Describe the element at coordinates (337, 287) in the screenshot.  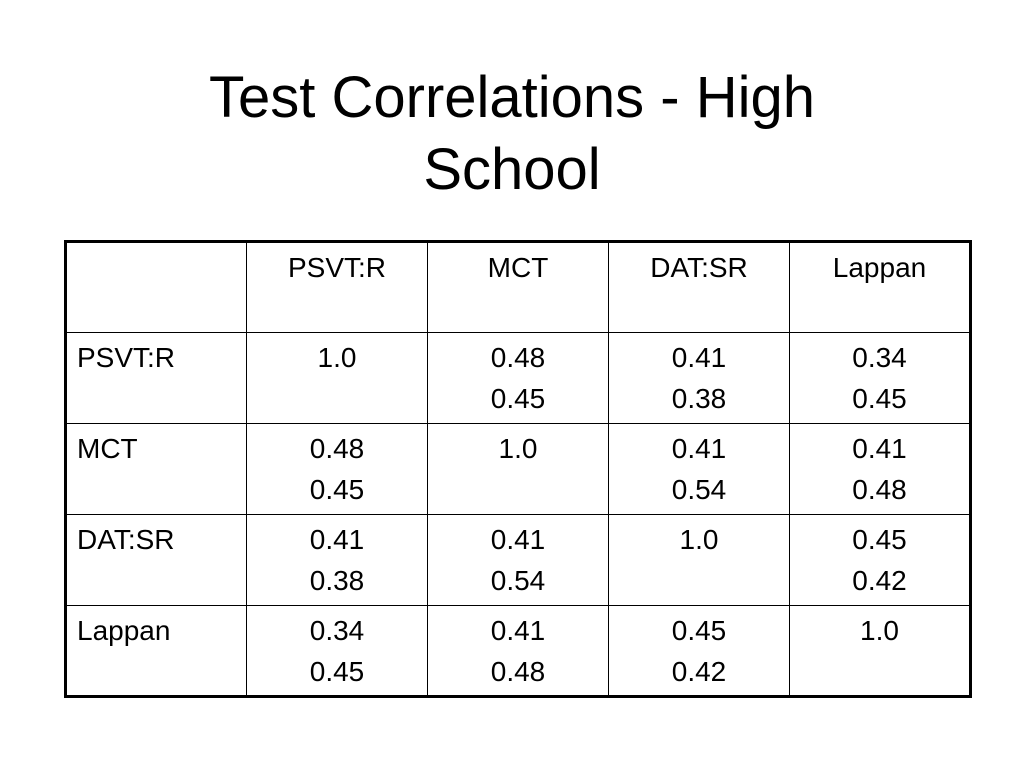
I see `column-header: PSVT:R` at that location.